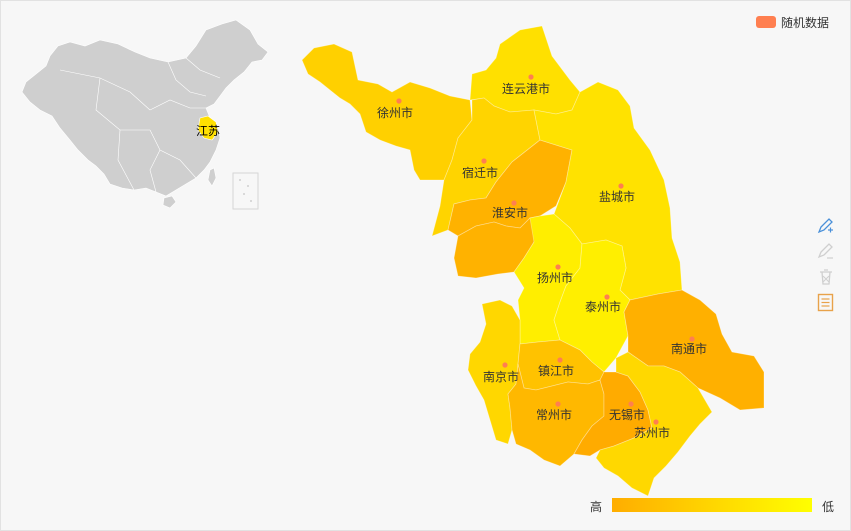 The image size is (851, 531). I want to click on legend-swatch, so click(766, 22).